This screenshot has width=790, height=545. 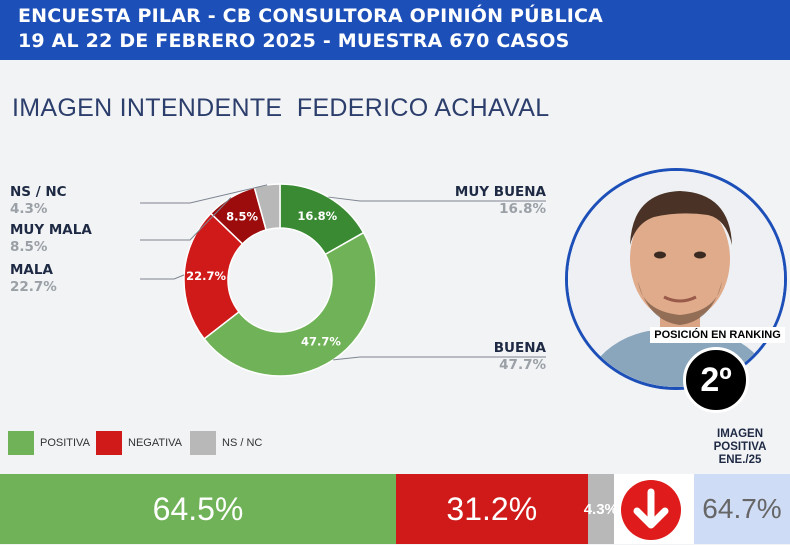 What do you see at coordinates (29, 209) in the screenshot?
I see `label-ns-nc-value: 4.3%` at bounding box center [29, 209].